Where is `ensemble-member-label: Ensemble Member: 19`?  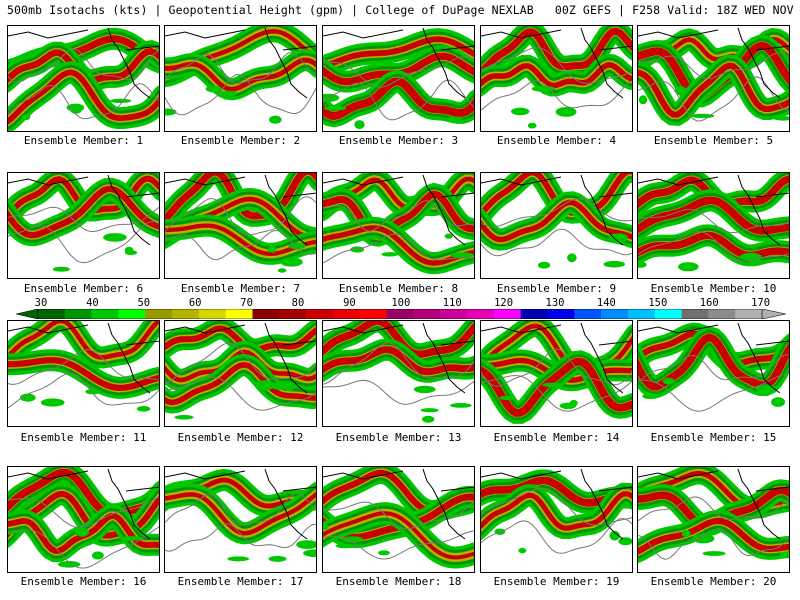 ensemble-member-label: Ensemble Member: 19 is located at coordinates (556, 581).